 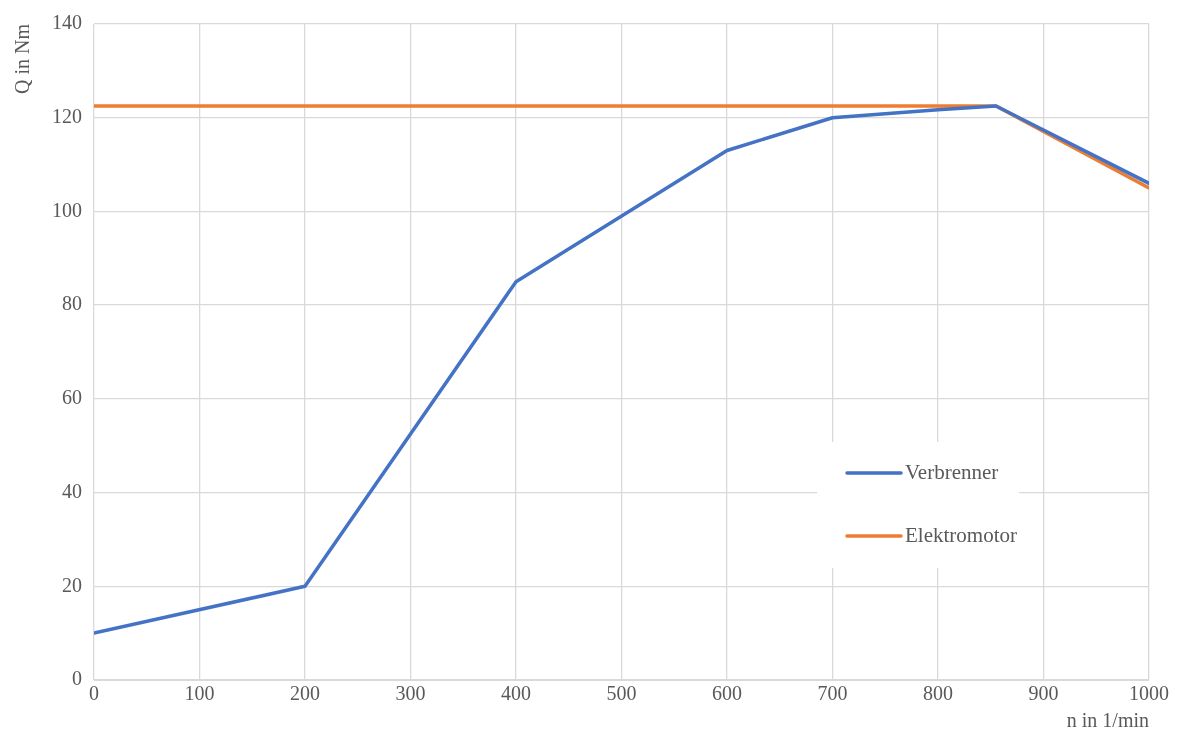 I want to click on x-tick-label: 100, so click(x=199, y=693).